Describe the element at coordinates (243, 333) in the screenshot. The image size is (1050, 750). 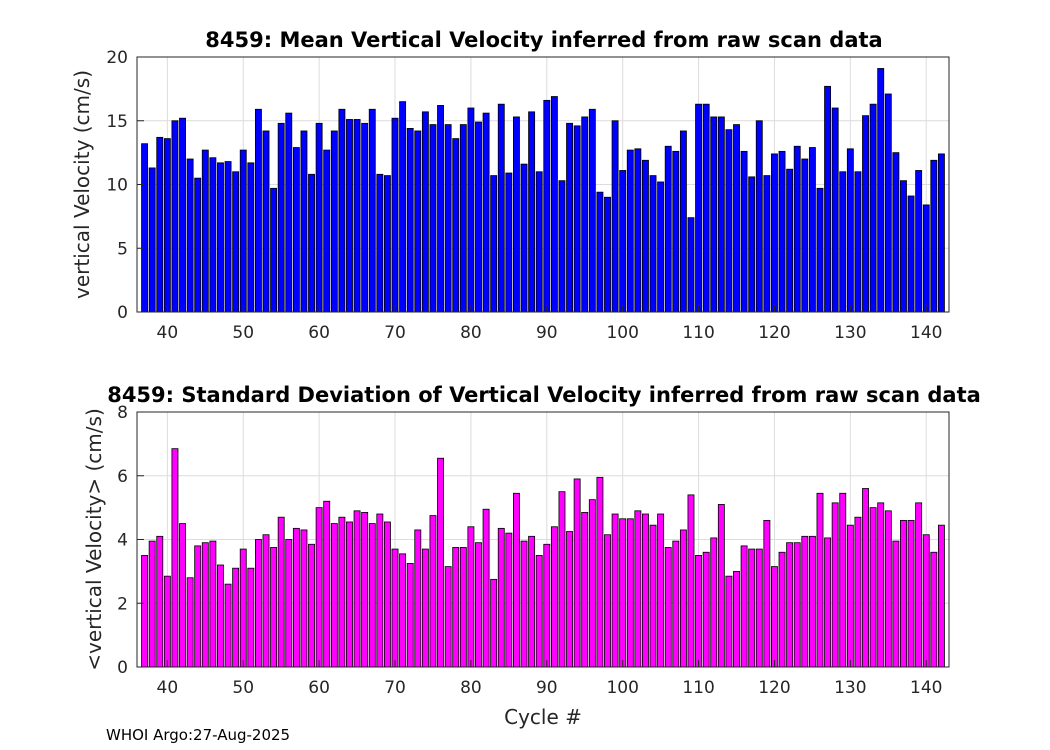
I see `x-tick-label: 50` at that location.